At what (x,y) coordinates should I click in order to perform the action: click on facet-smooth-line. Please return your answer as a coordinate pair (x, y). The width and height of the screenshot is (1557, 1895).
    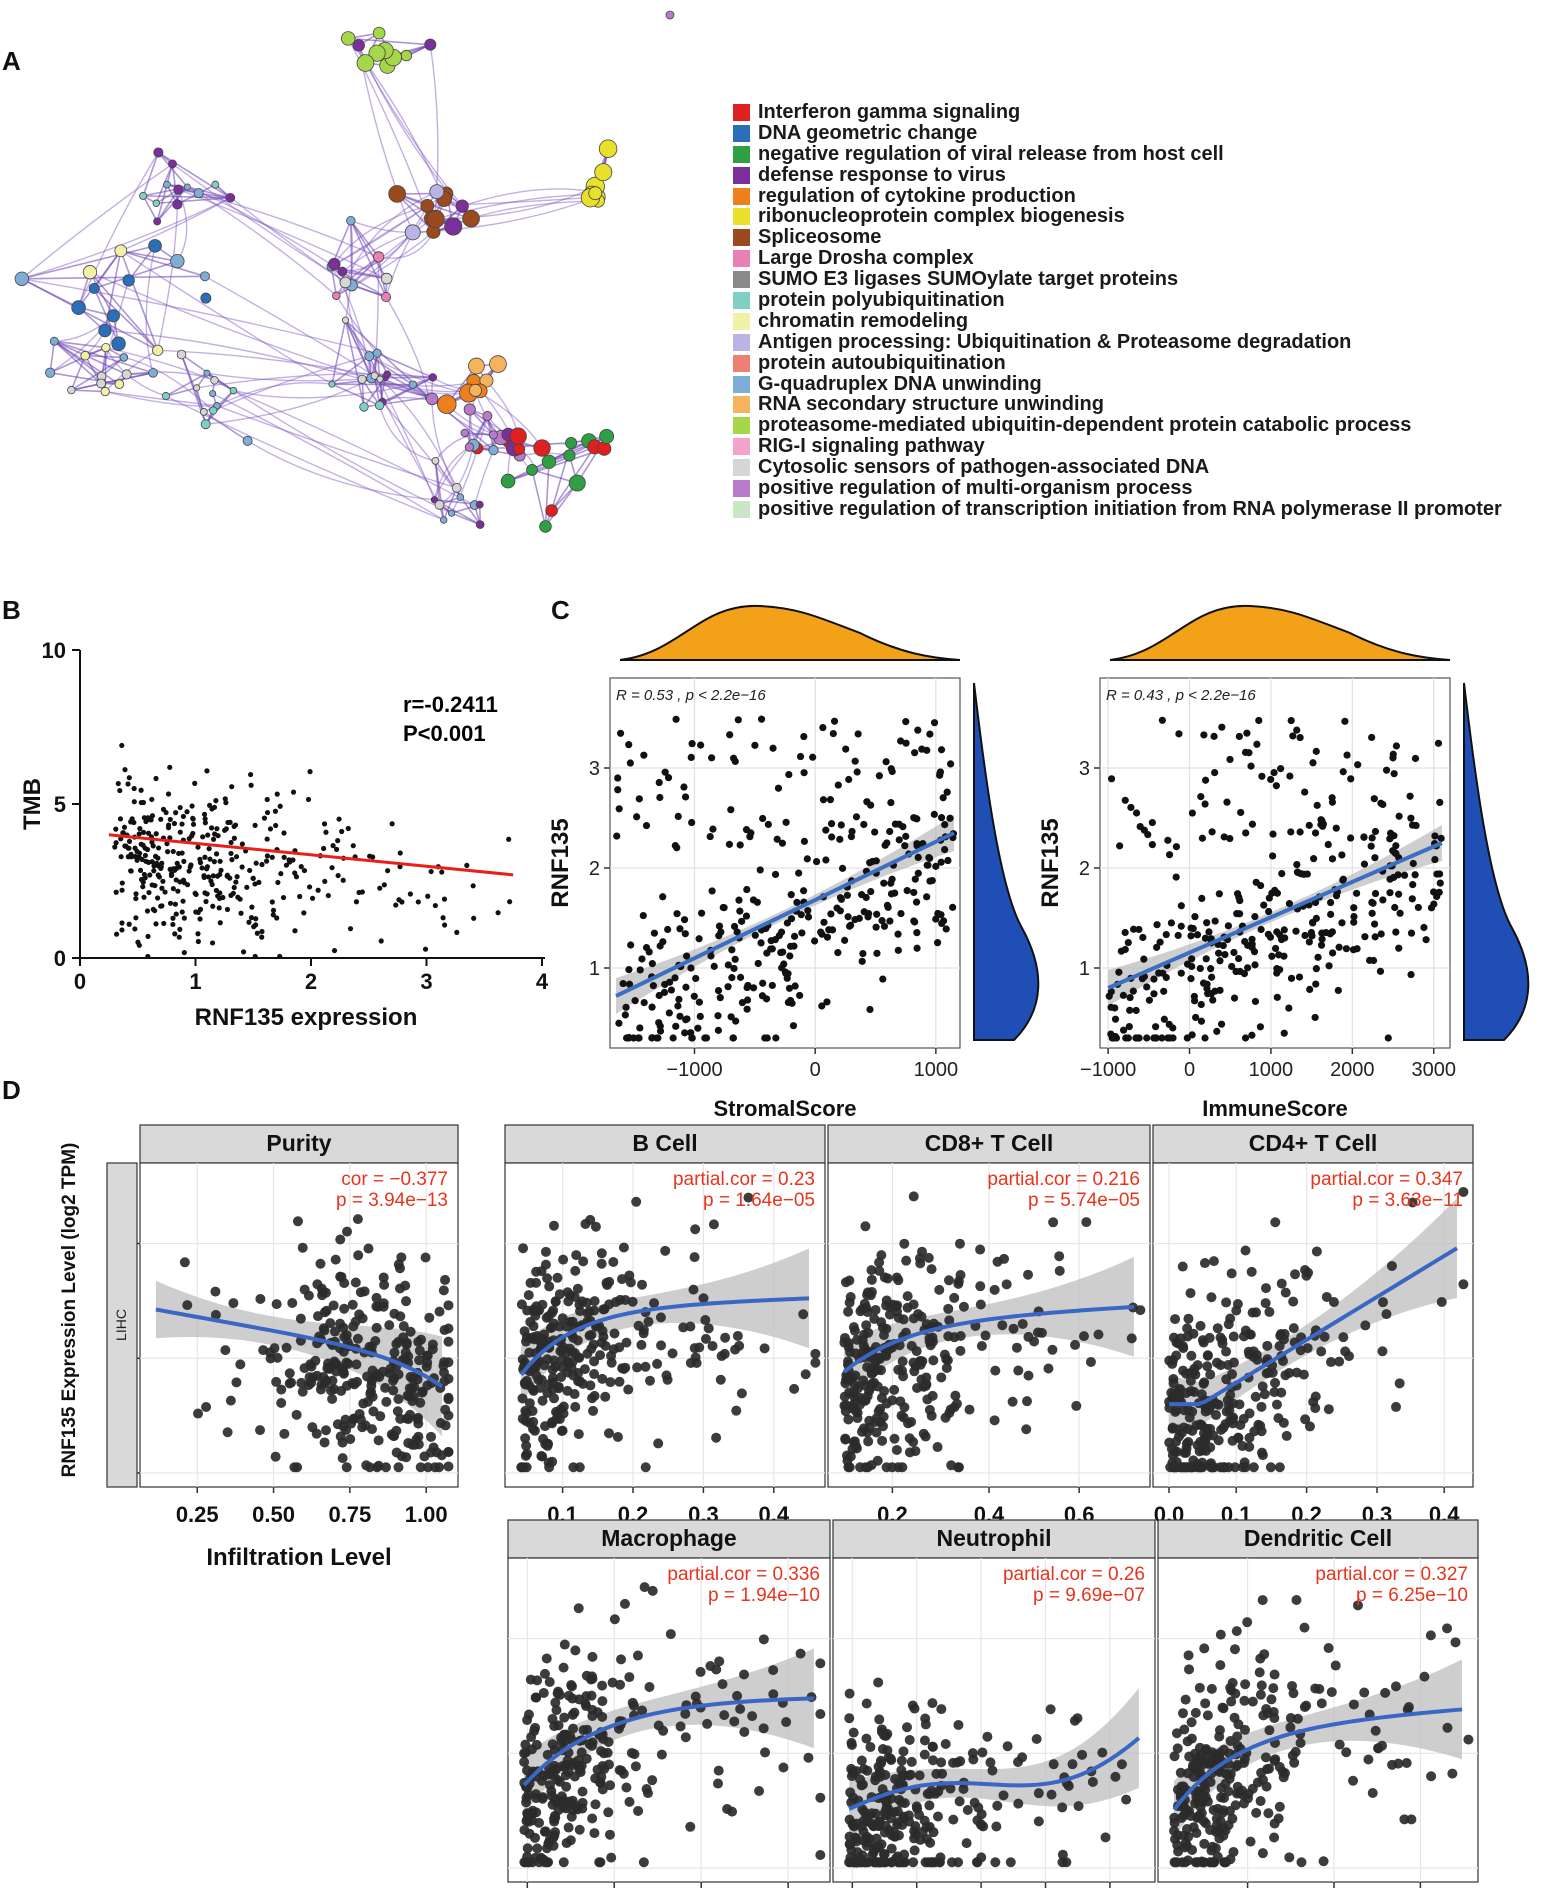
    Looking at the image, I should click on (664, 1336).